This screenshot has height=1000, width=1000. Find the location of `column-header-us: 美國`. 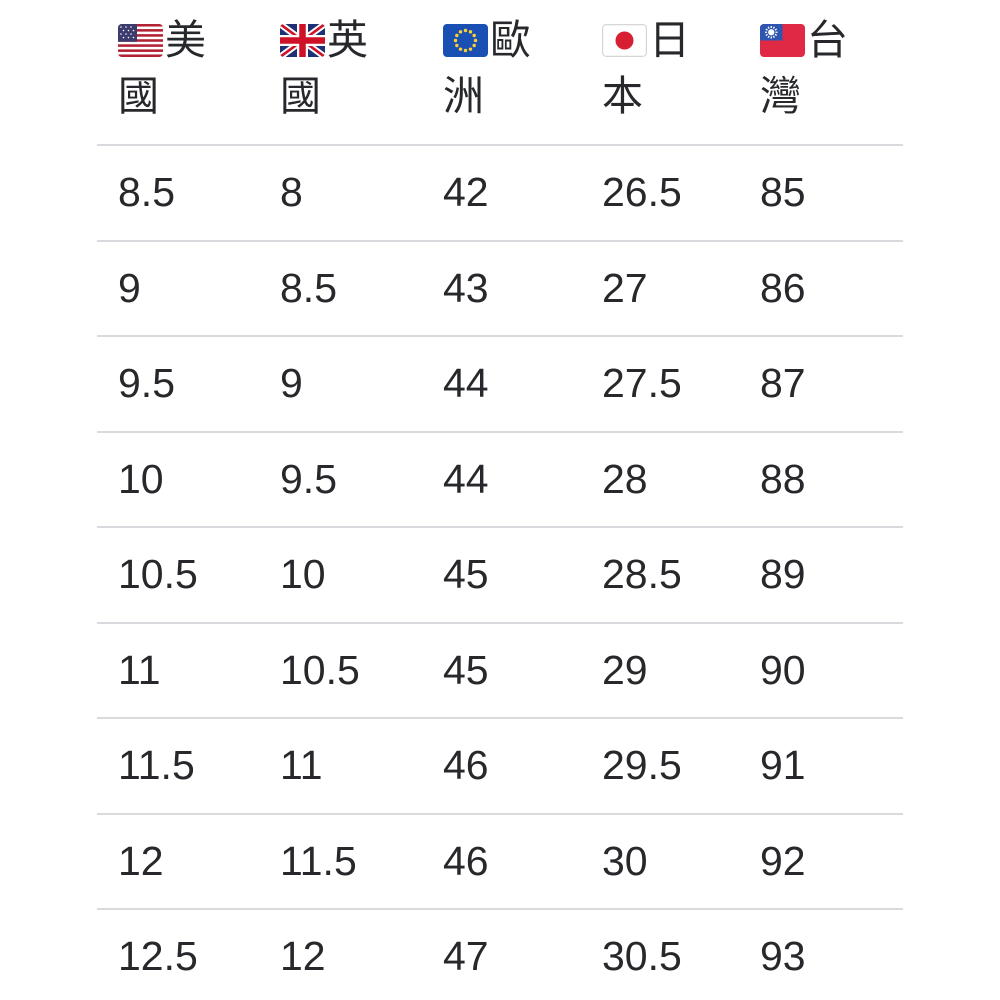

column-header-us: 美國 is located at coordinates (178, 72).